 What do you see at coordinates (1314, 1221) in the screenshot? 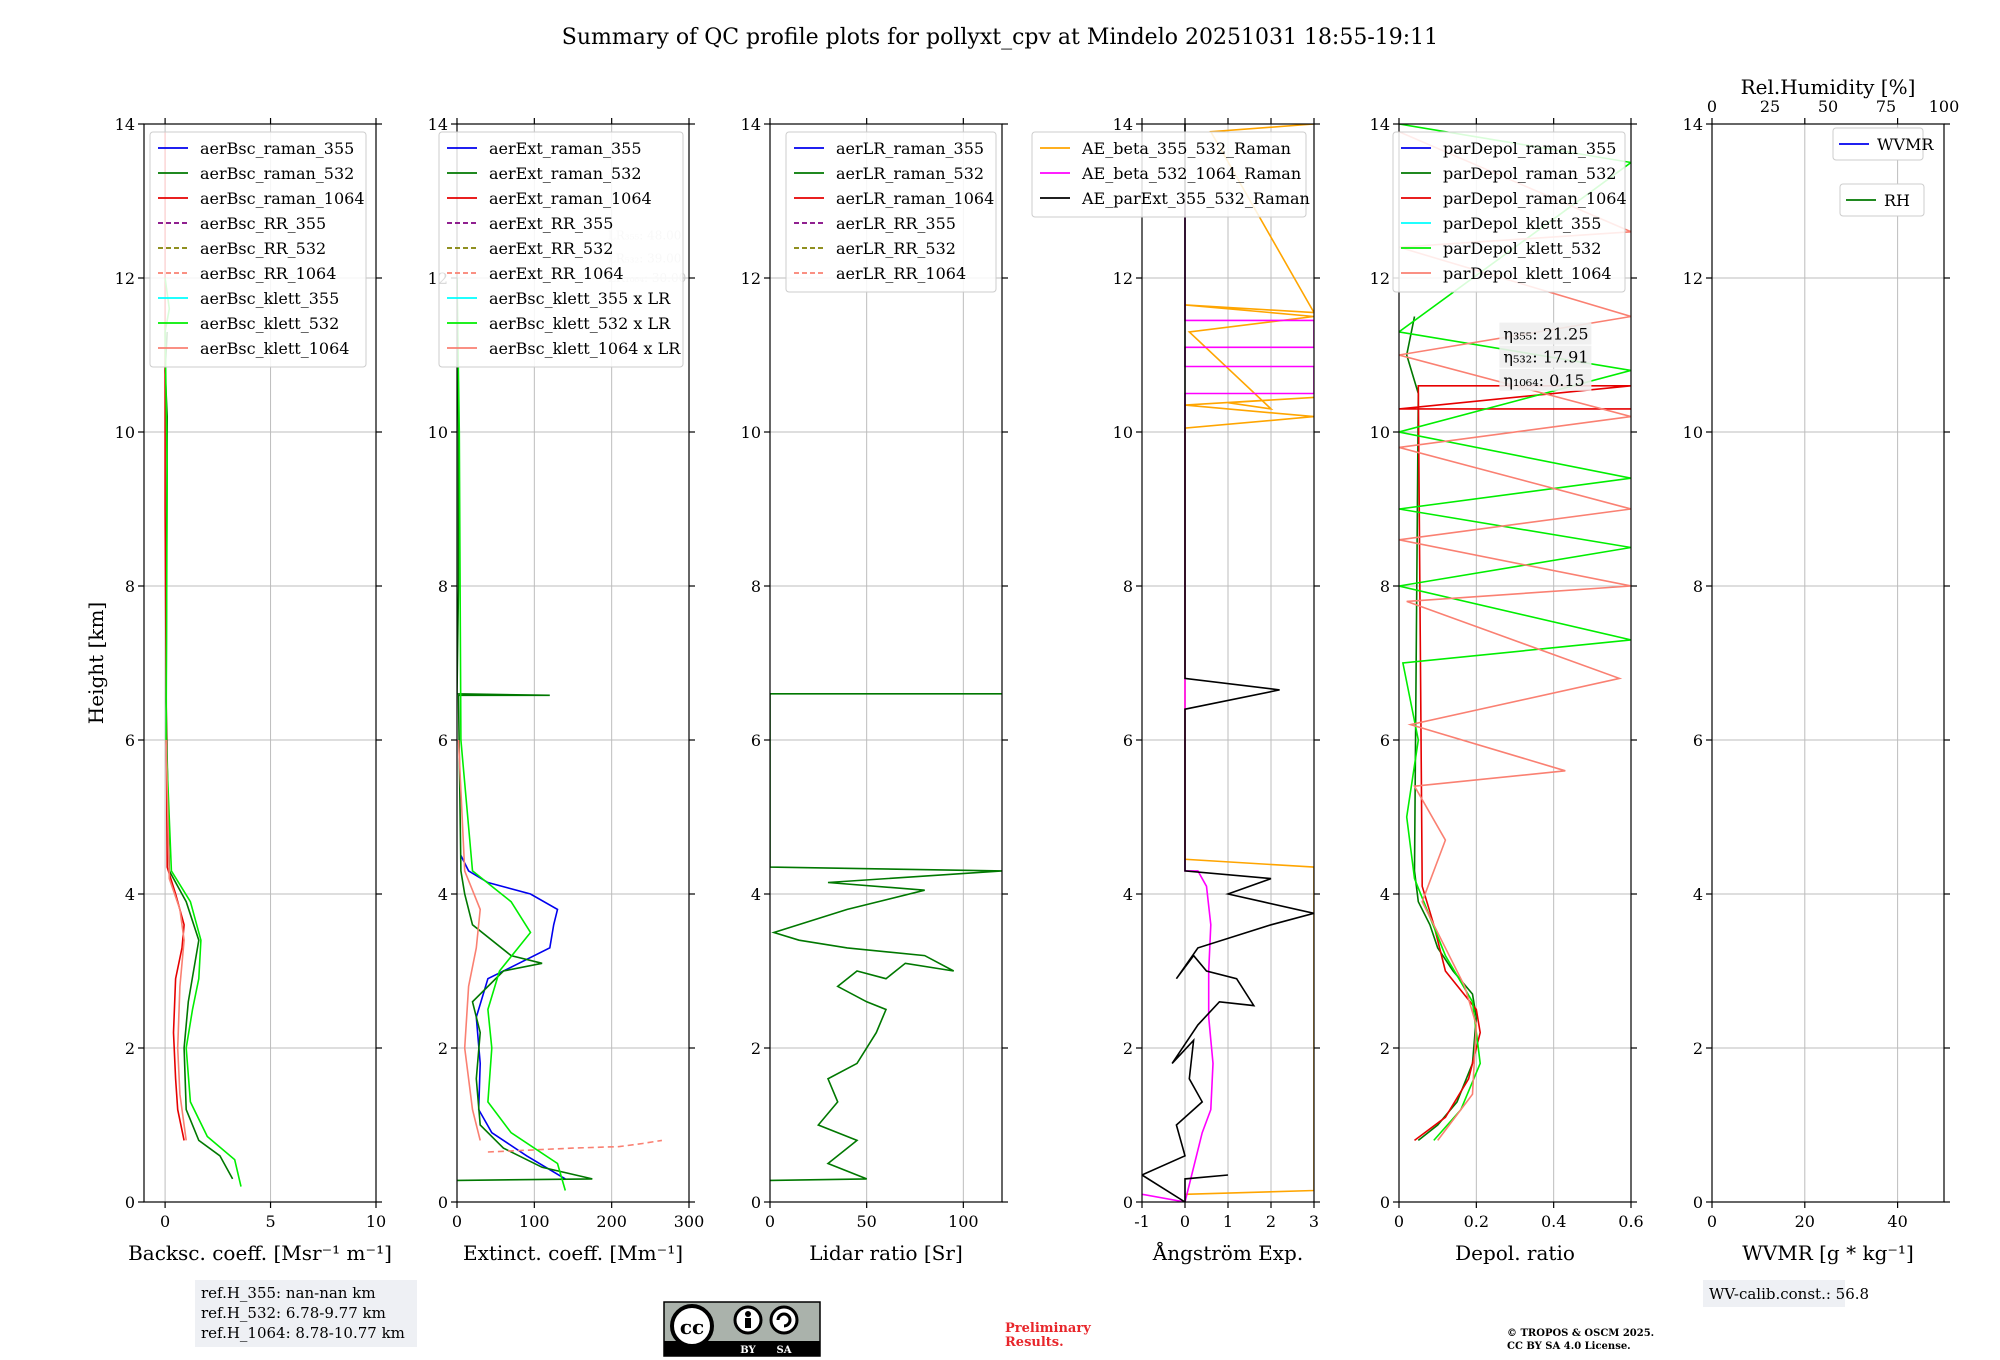
I see `x-tick-label: 3` at bounding box center [1314, 1221].